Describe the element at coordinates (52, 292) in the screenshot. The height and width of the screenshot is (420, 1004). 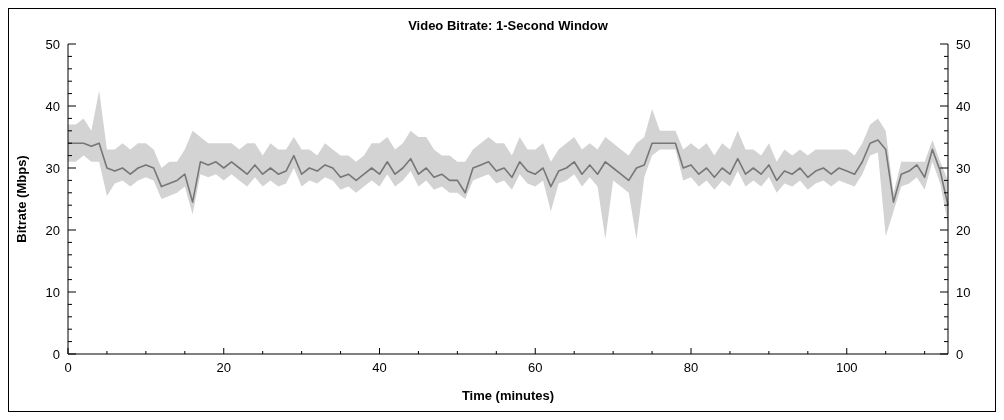
I see `y-tick-label: 10` at that location.